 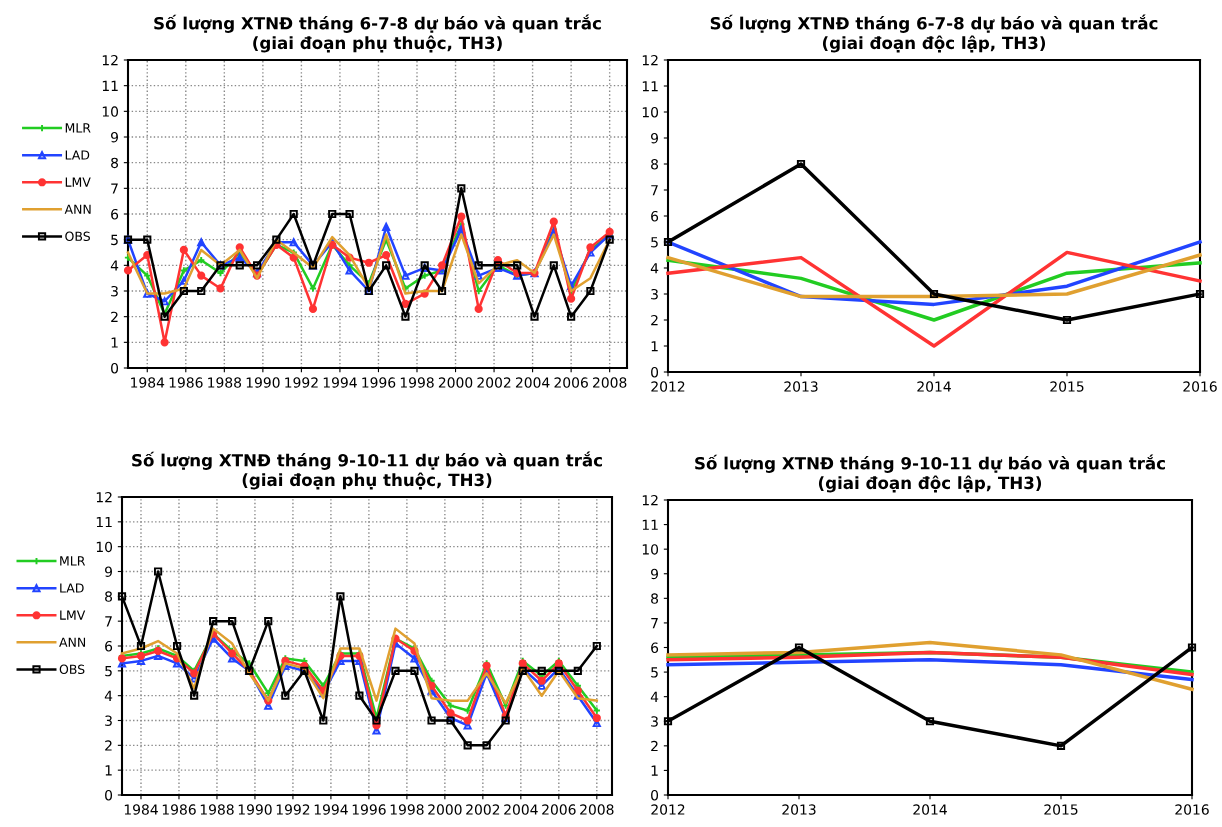 I want to click on x-tick-label: 1984, so click(x=141, y=809).